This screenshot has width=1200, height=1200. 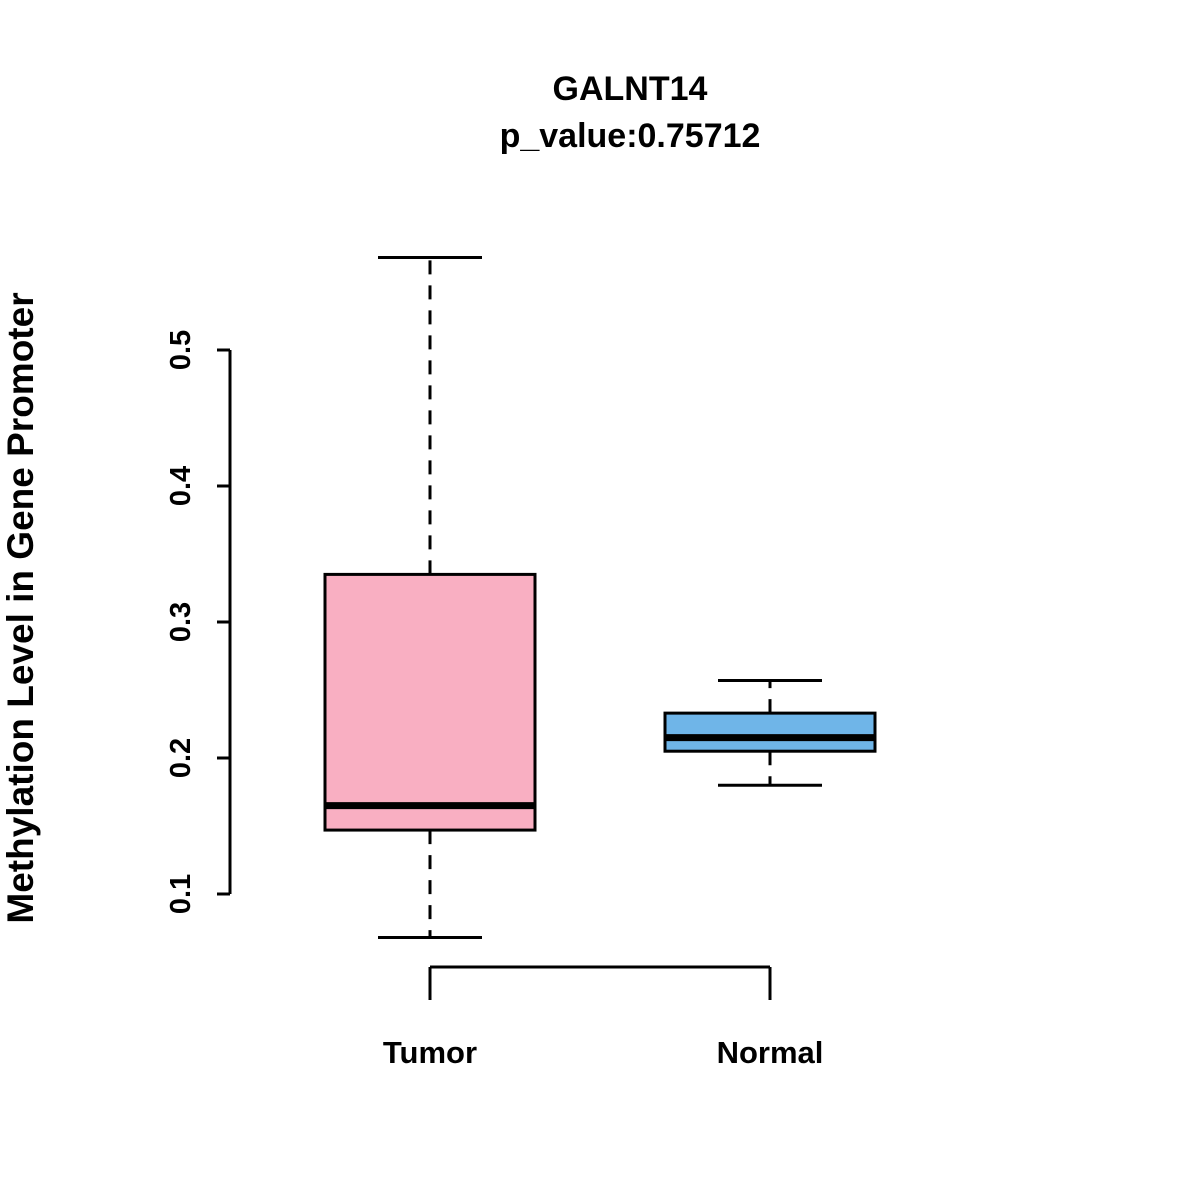 What do you see at coordinates (630, 89) in the screenshot?
I see `chart-title: GALNT14` at bounding box center [630, 89].